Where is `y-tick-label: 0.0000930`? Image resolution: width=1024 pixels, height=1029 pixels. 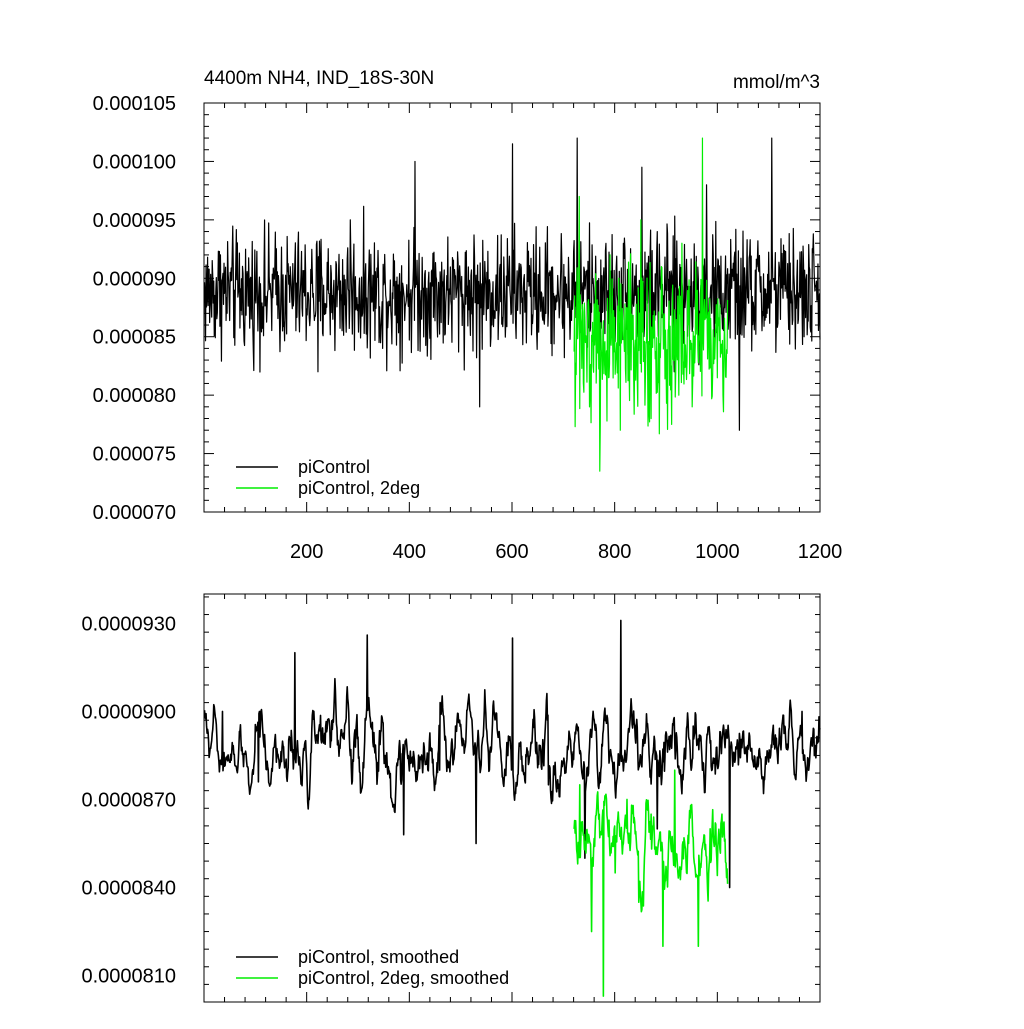
y-tick-label: 0.0000930 is located at coordinates (128, 624).